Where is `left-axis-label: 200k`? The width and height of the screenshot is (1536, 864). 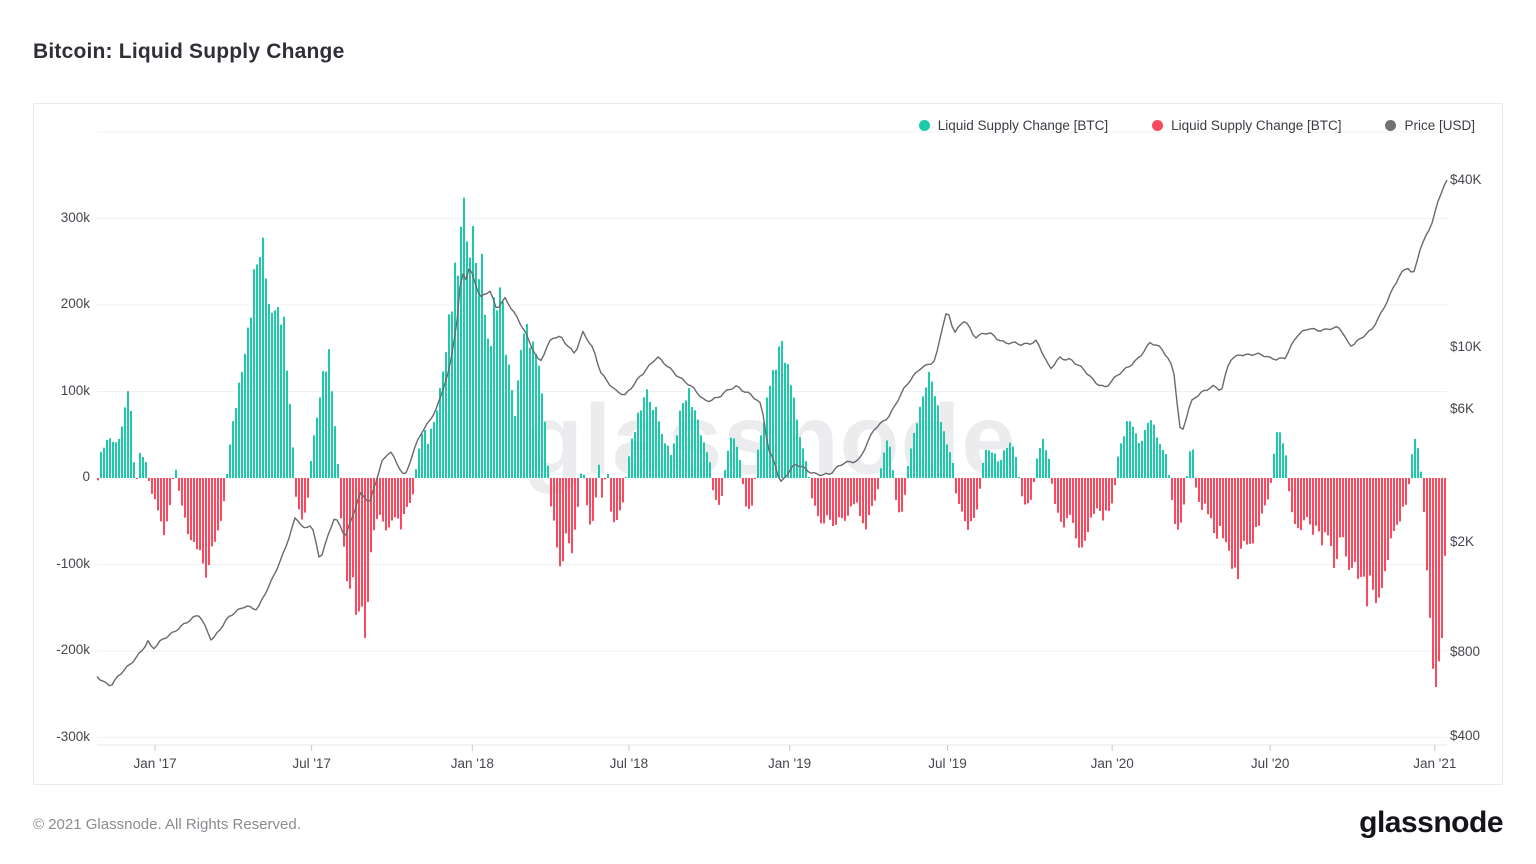 left-axis-label: 200k is located at coordinates (75, 303).